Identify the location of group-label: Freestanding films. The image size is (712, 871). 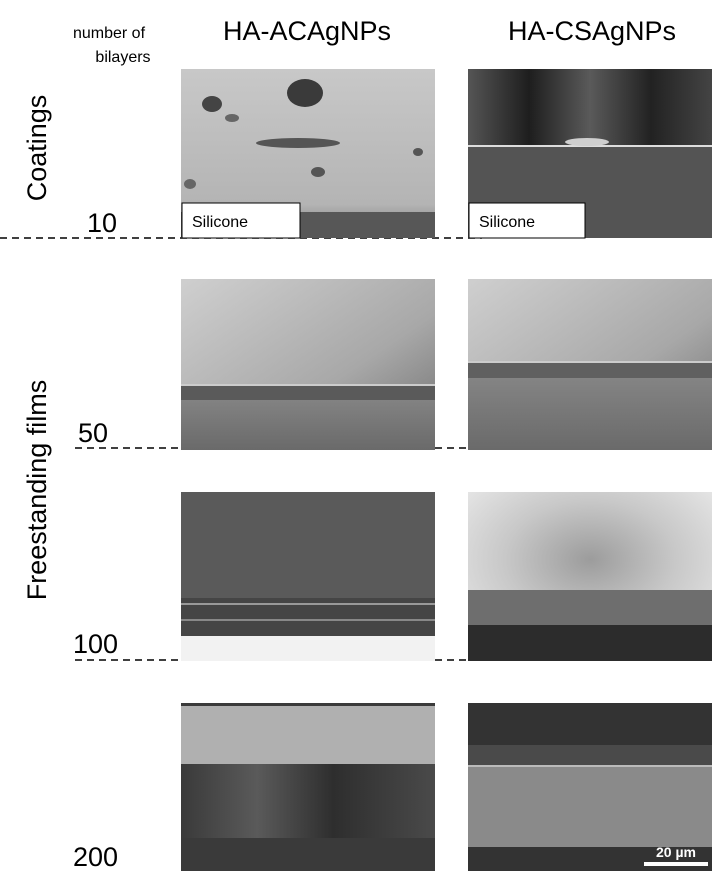
(37, 490).